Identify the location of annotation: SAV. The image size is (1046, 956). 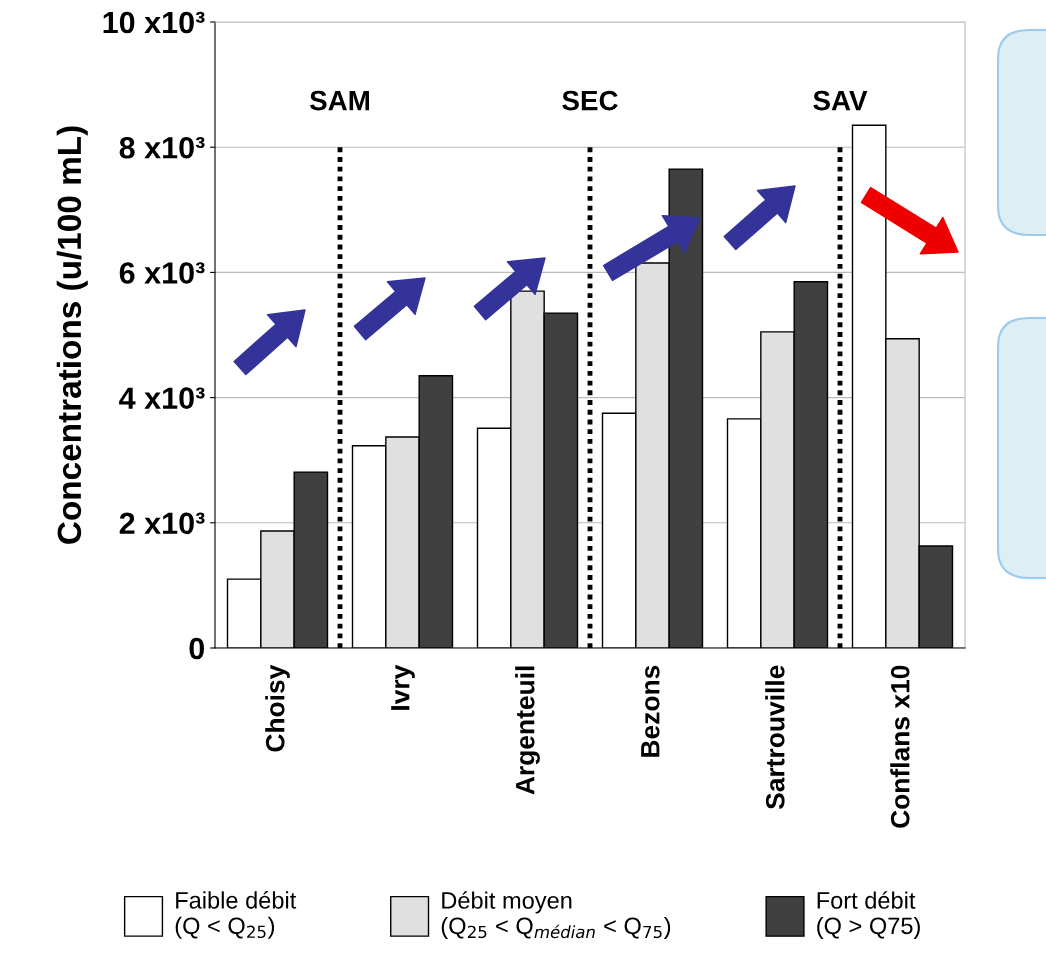
(840, 100).